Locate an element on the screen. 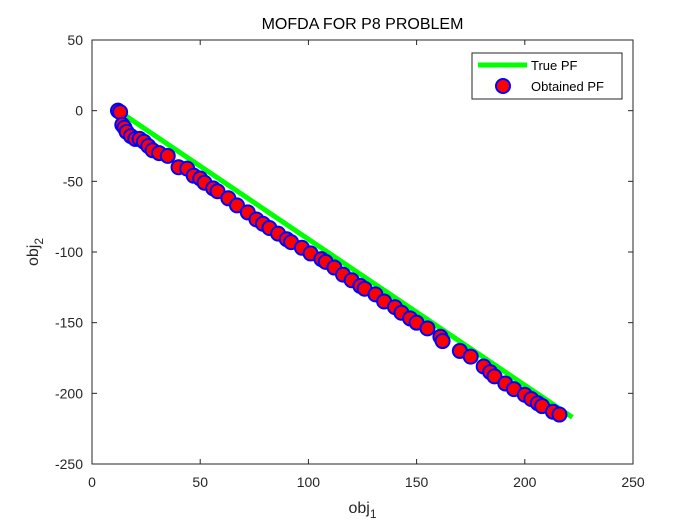 The image size is (700, 525). legend-label-true-pf: True PF is located at coordinates (554, 65).